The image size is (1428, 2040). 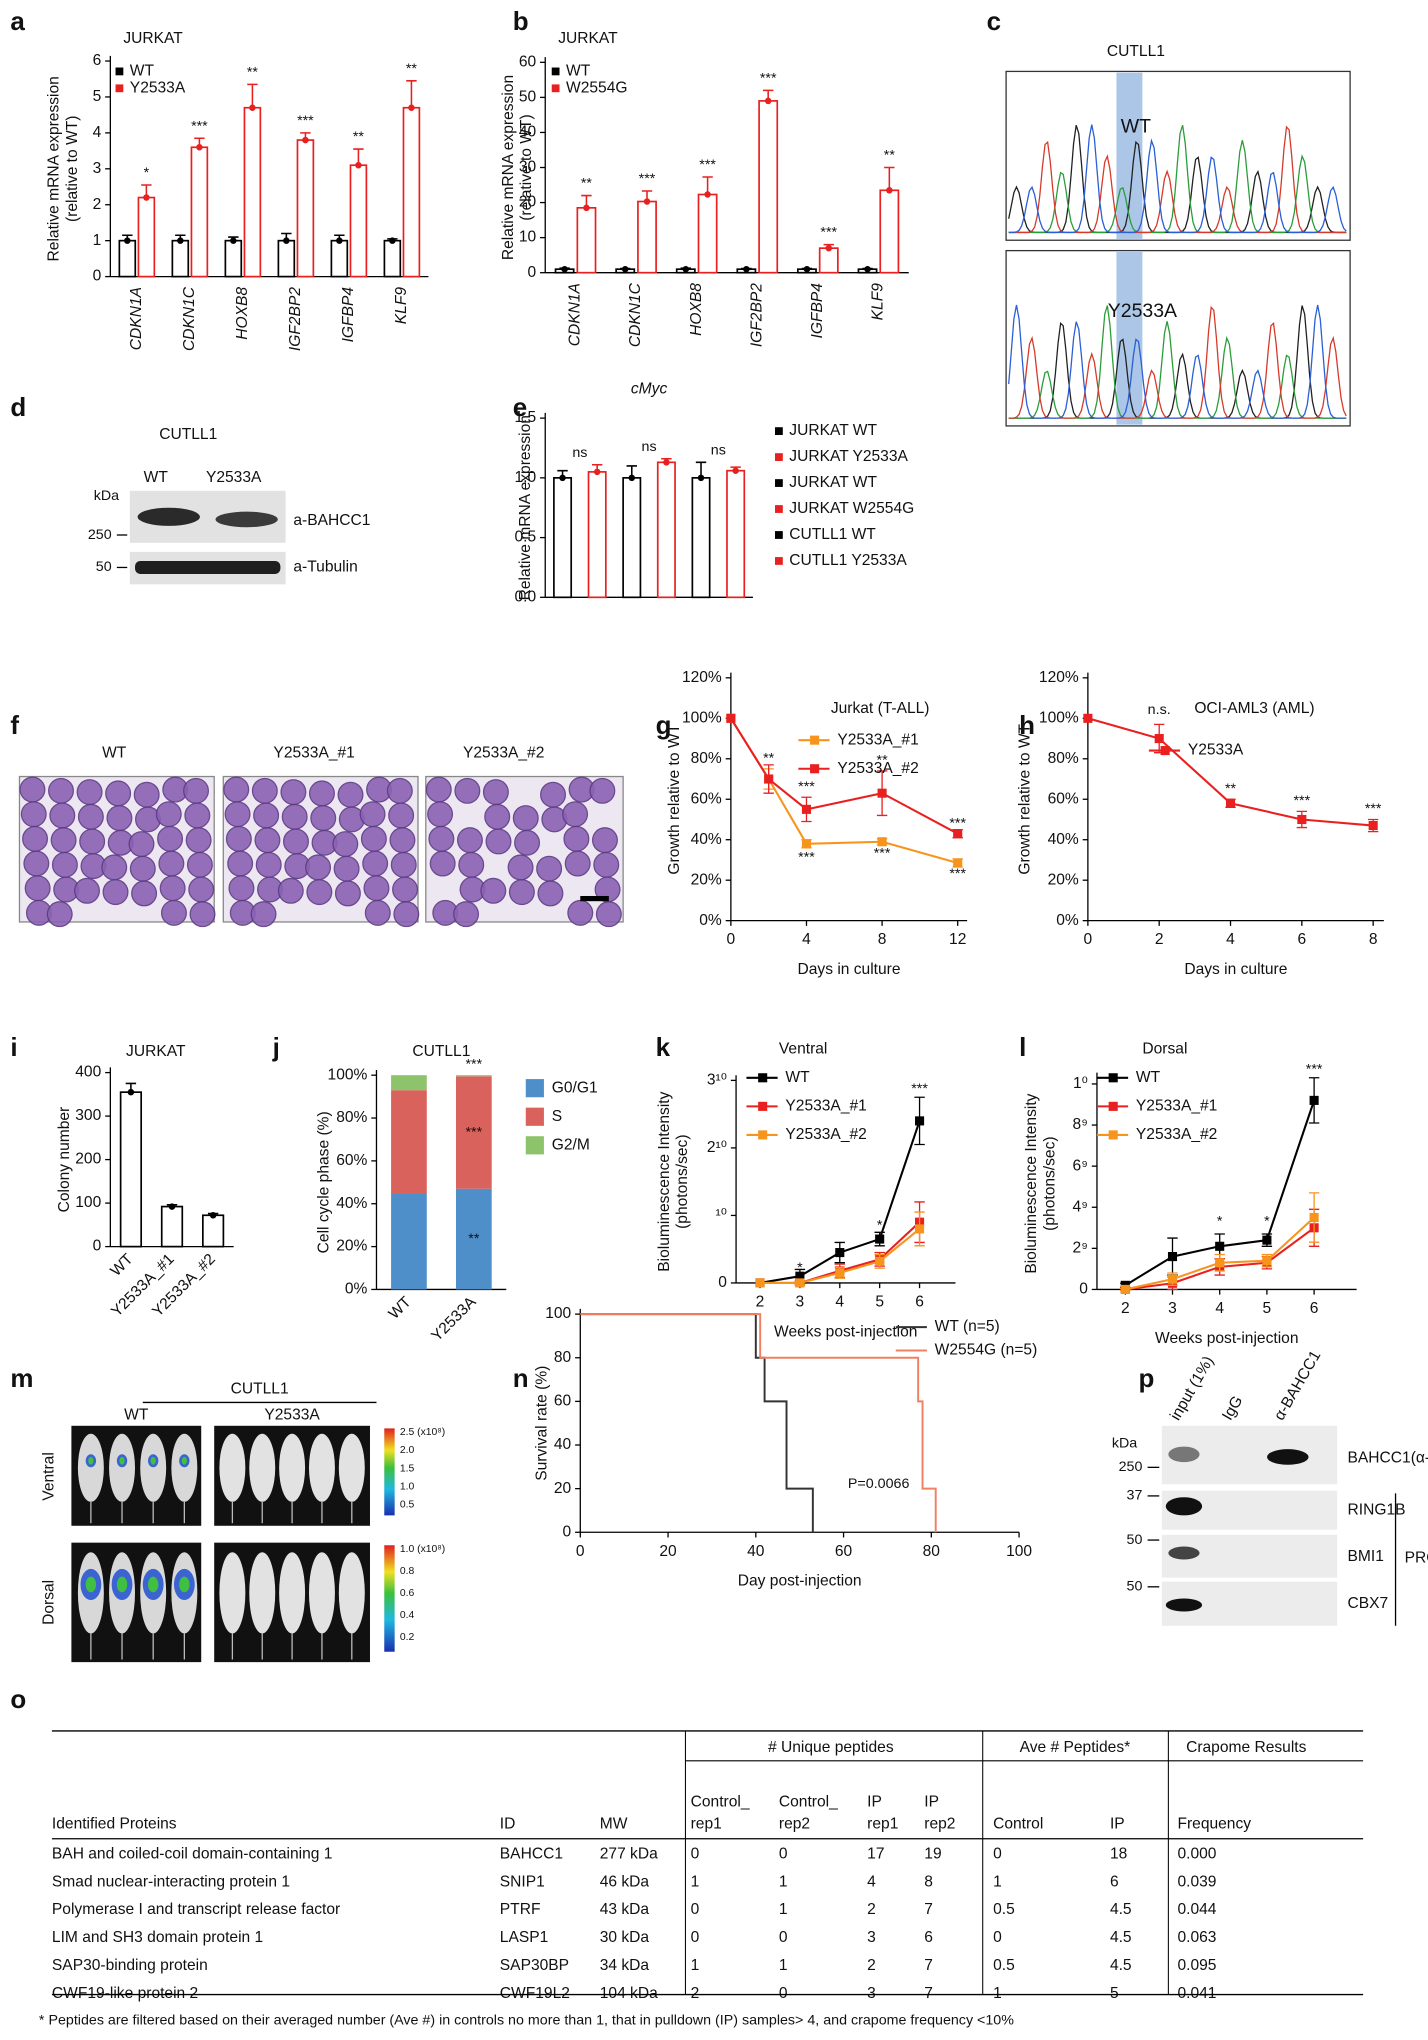 What do you see at coordinates (97, 204) in the screenshot?
I see `y-tick-label: 2` at bounding box center [97, 204].